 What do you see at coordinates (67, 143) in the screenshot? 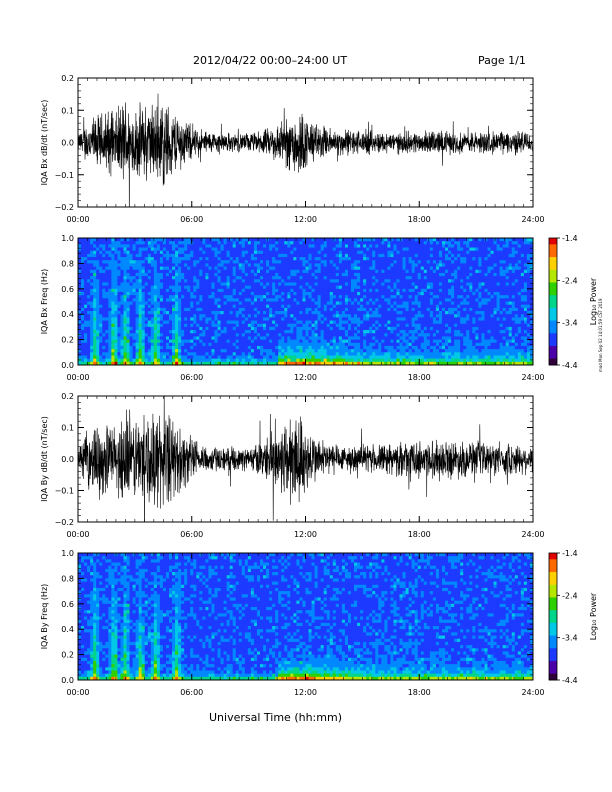
I see `y-tick-label: 0.0` at bounding box center [67, 143].